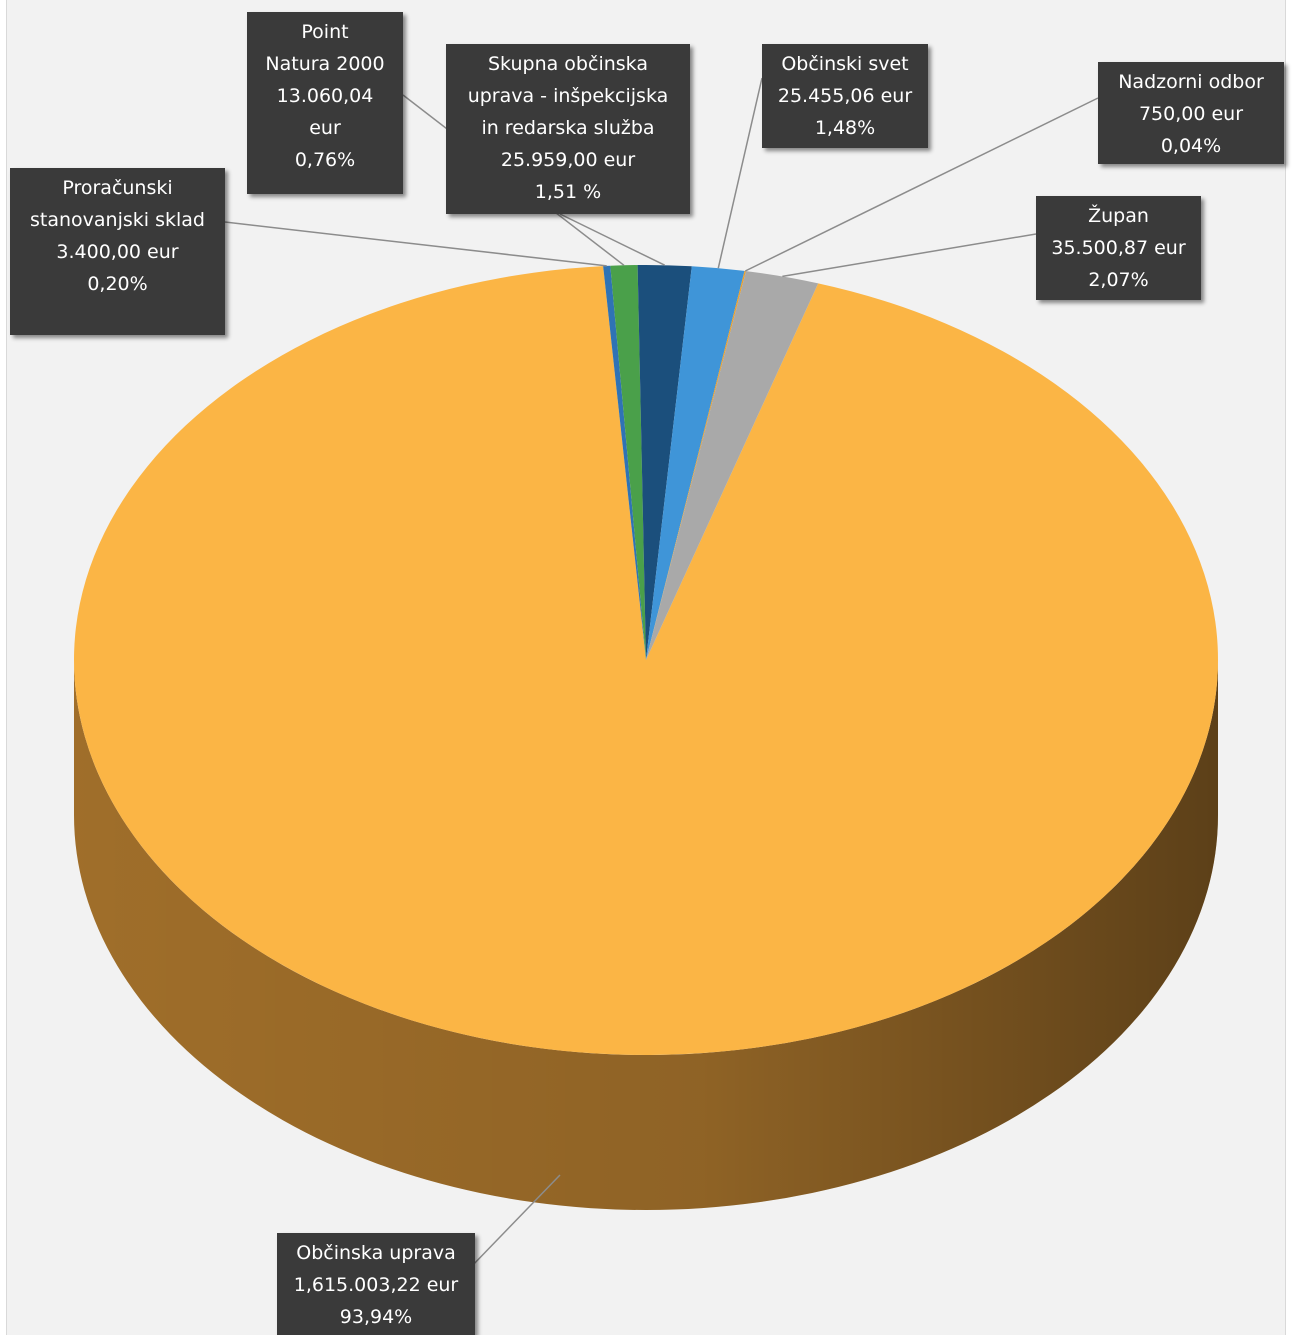 The width and height of the screenshot is (1295, 1335). Describe the element at coordinates (1191, 113) in the screenshot. I see `label-nadzorni-odbor: Nadzorni odbor 750,00 eur 0,04%` at that location.